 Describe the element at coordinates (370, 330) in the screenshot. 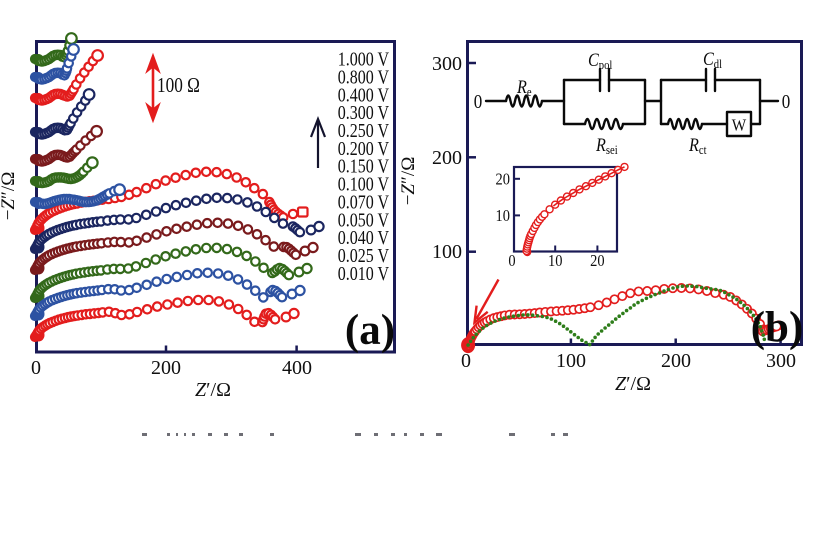

I see `svg-text: (a)` at that location.